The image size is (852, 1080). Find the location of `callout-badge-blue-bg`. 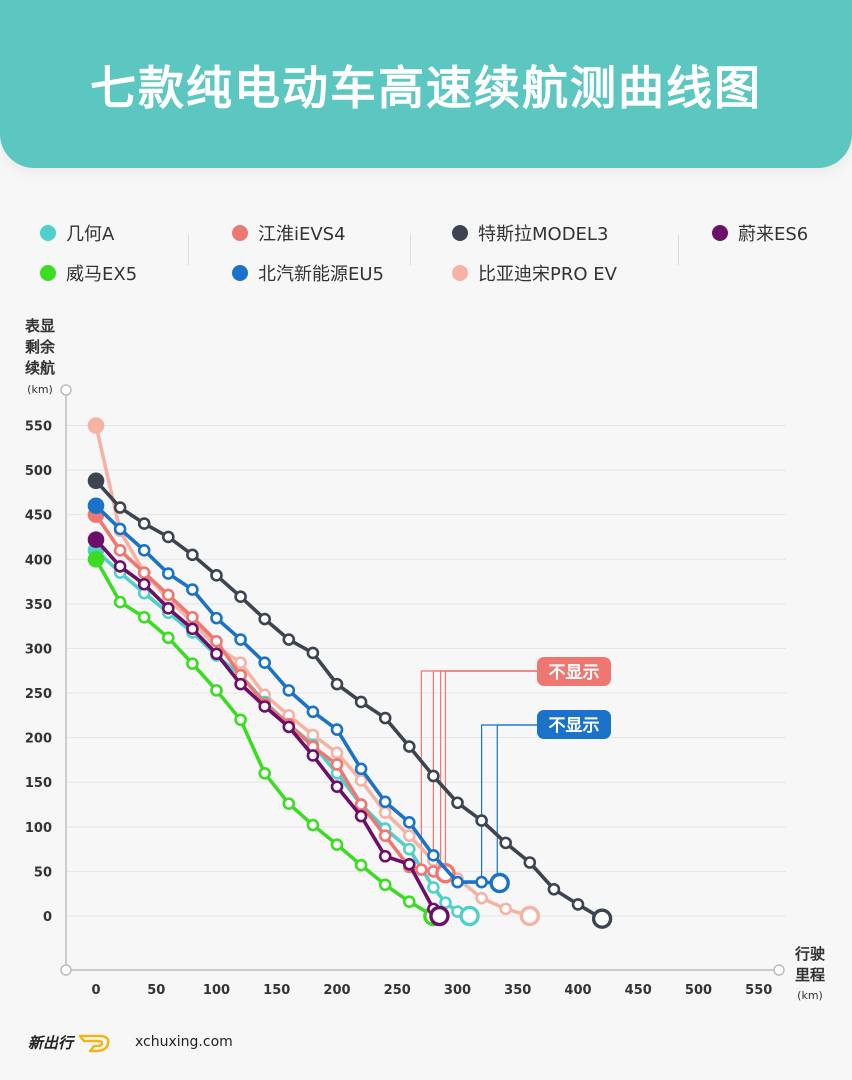

callout-badge-blue-bg is located at coordinates (574, 724).